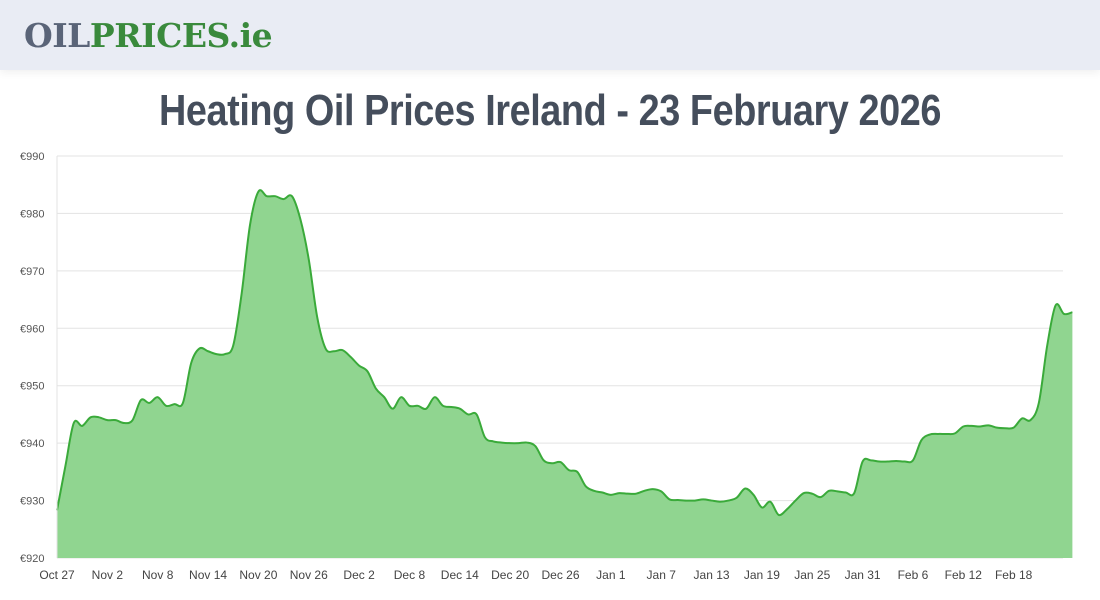 The image size is (1100, 600). What do you see at coordinates (32, 387) in the screenshot?
I see `y-tick-label: €950` at bounding box center [32, 387].